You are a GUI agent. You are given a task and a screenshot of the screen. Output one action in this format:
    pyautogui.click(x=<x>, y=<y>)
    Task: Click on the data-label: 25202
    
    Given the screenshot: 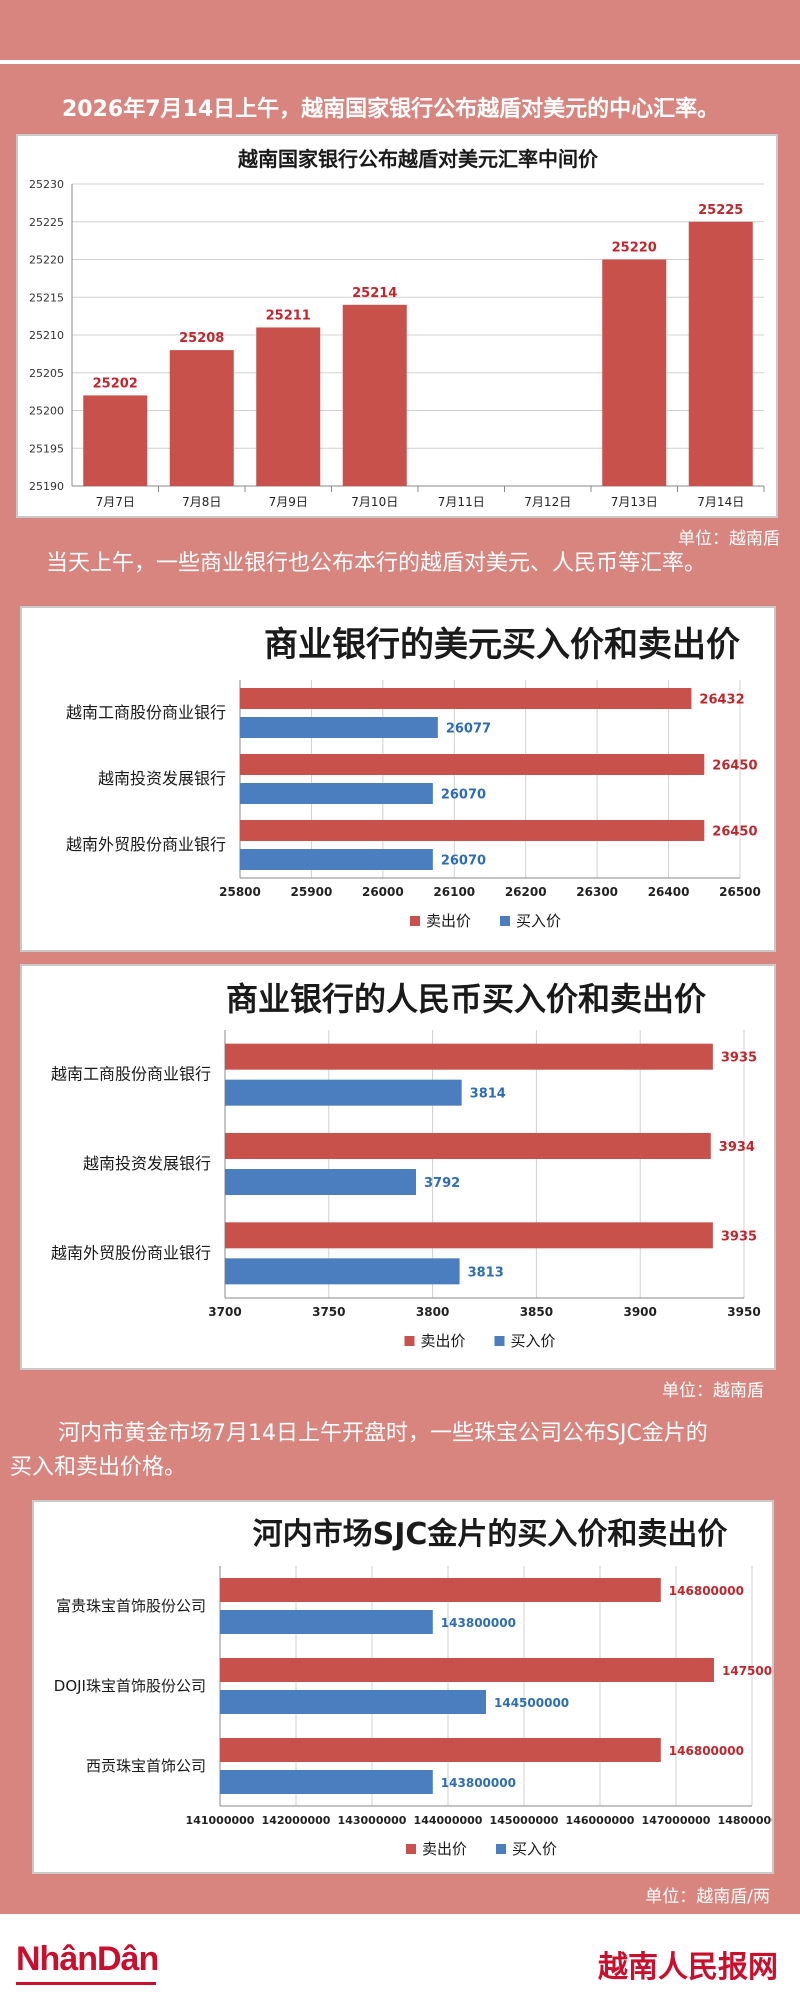 What is the action you would take?
    pyautogui.click(x=115, y=383)
    